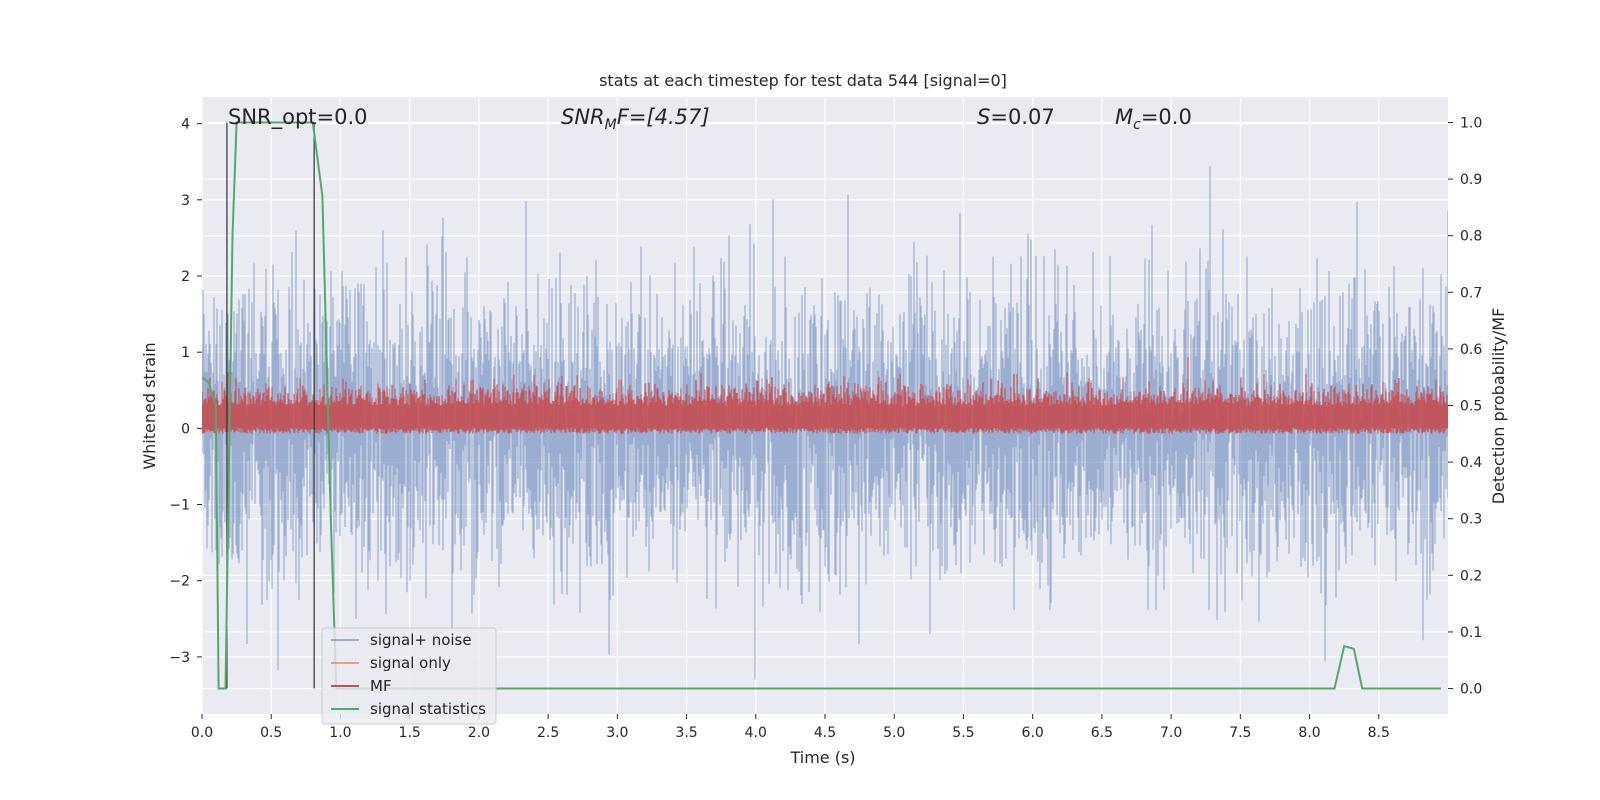 Image resolution: width=1600 pixels, height=800 pixels. Describe the element at coordinates (179, 658) in the screenshot. I see `left-tick-label: −3` at that location.